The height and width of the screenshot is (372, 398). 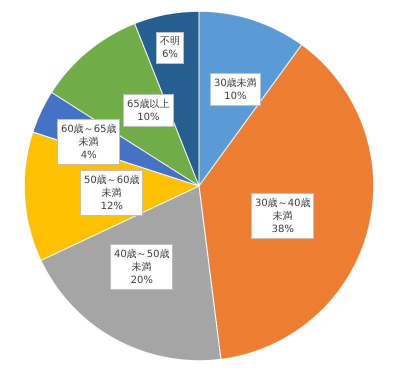 What do you see at coordinates (112, 186) in the screenshot?
I see `slice-label: 50歳～60歳未満` at bounding box center [112, 186].